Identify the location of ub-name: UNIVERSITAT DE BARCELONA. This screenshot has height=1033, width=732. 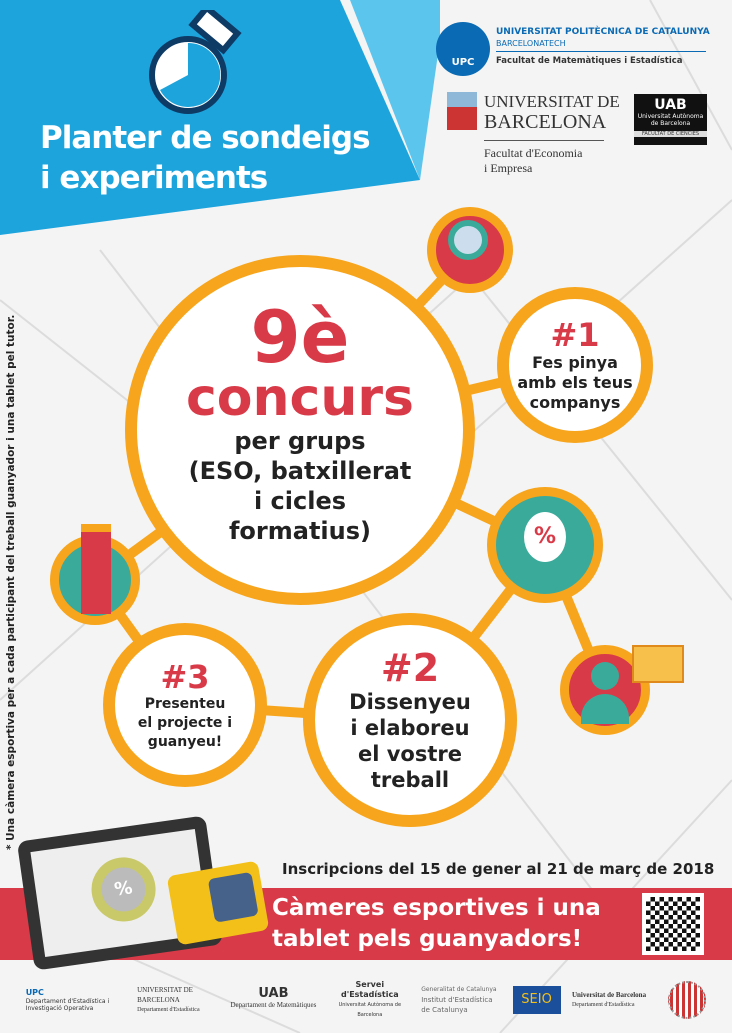
(552, 112).